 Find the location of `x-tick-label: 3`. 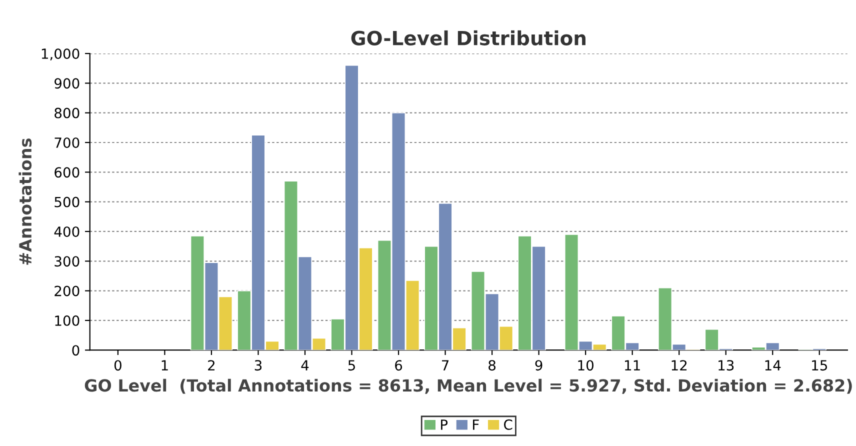

x-tick-label: 3 is located at coordinates (258, 365).